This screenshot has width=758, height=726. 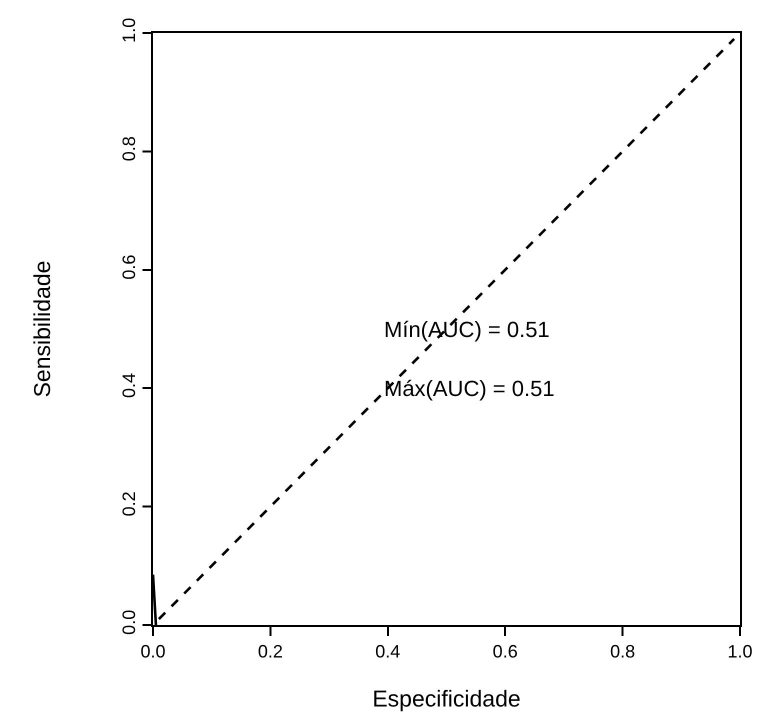 I want to click on x-tick-label: 0.8, so click(x=623, y=651).